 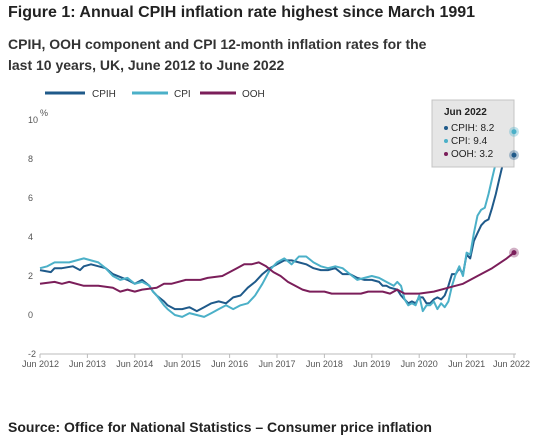 I want to click on x-tick-label: Jun 2014, so click(x=134, y=364).